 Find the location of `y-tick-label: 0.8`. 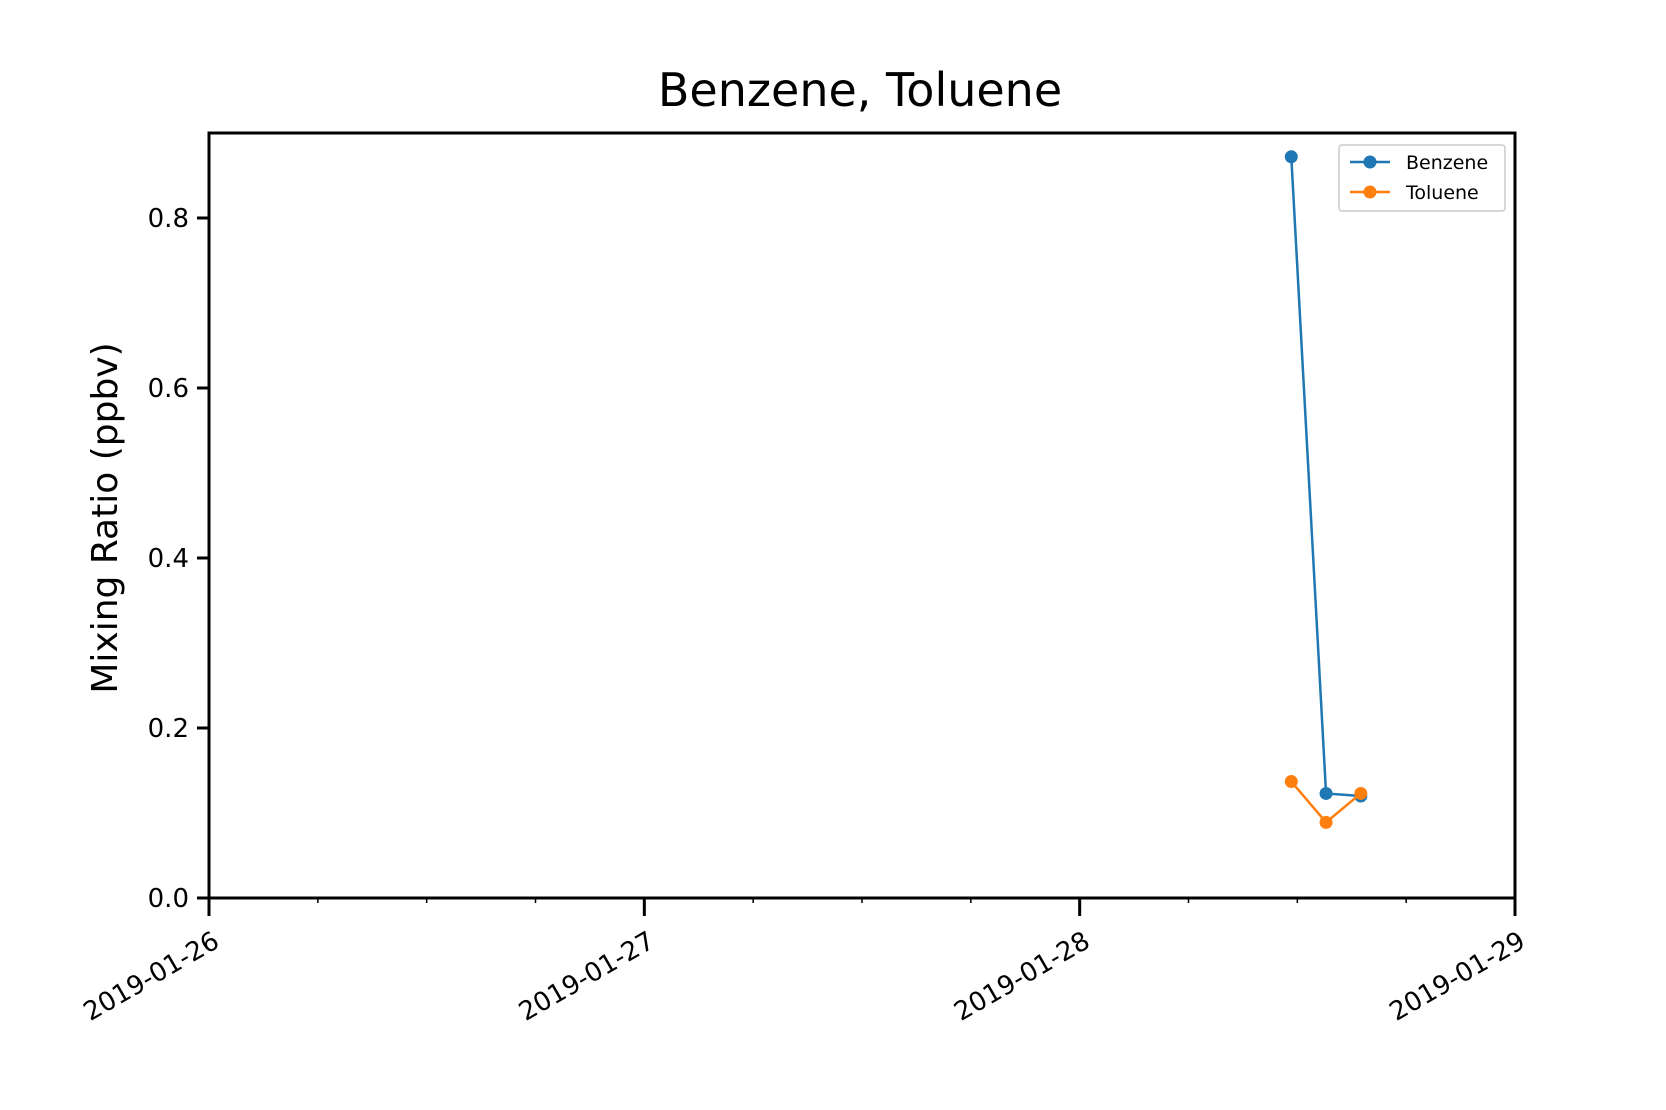

y-tick-label: 0.8 is located at coordinates (168, 219).